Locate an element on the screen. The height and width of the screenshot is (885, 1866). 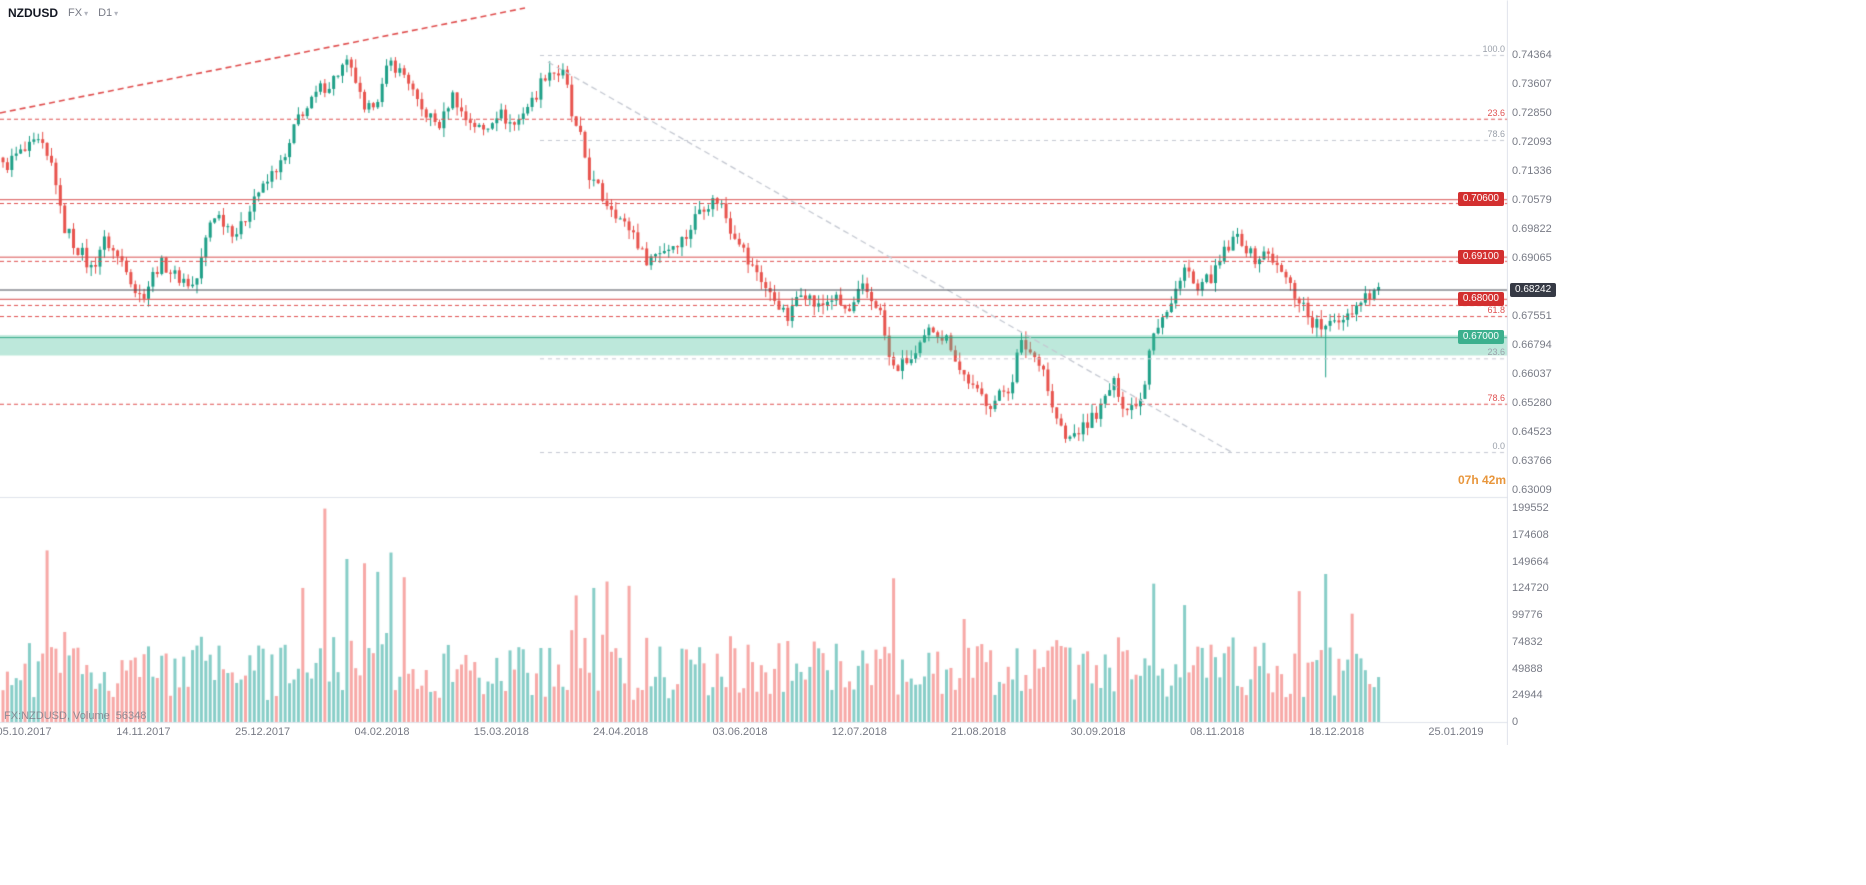
price-axis-label: 0.71336 is located at coordinates (1532, 171).